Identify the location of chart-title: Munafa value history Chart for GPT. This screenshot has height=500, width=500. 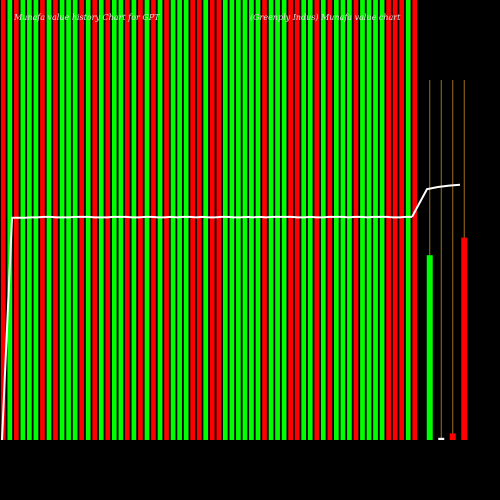
(87, 17).